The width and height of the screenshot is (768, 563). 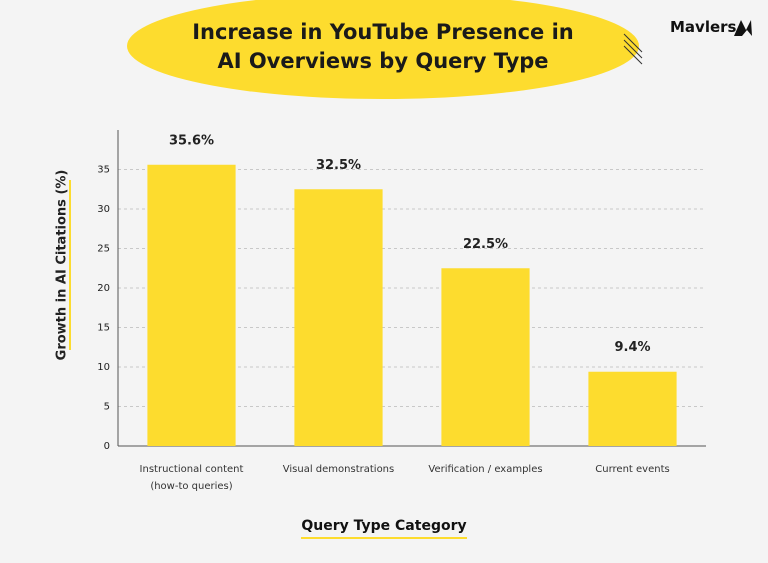 I want to click on y-tick-label: 15, so click(x=103, y=328).